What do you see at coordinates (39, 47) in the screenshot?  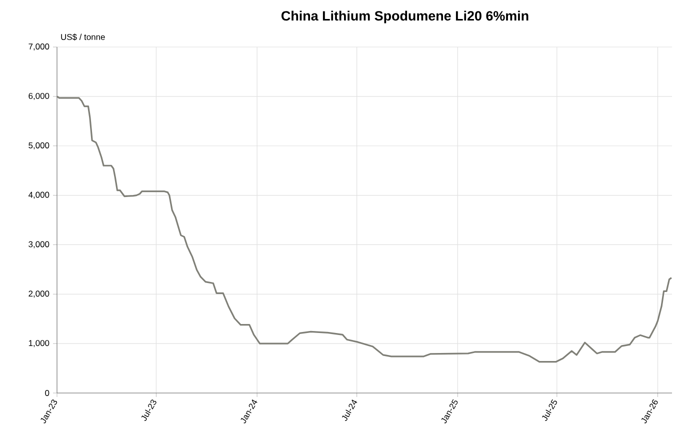 I see `y-tick-label: 7,000` at bounding box center [39, 47].